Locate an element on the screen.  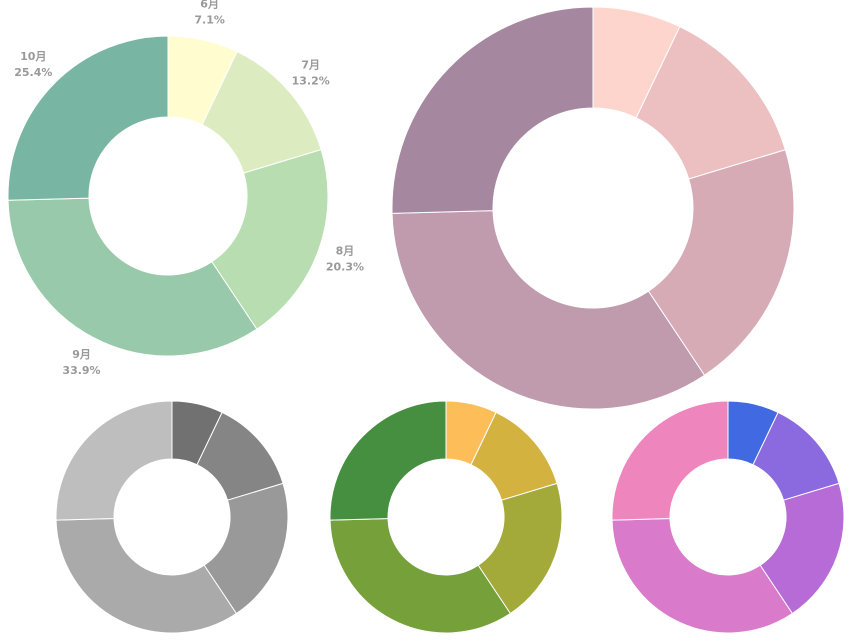
slice-category: 9月 is located at coordinates (81, 354).